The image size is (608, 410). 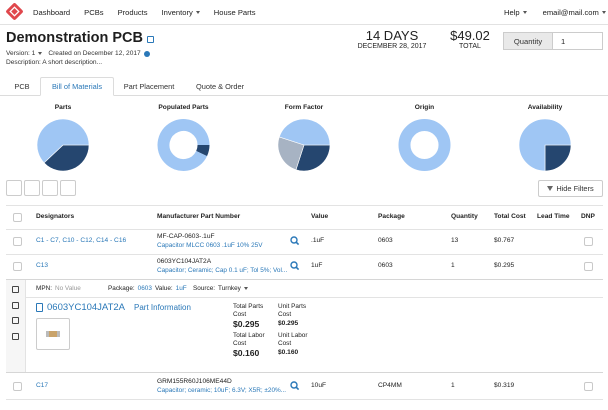 I want to click on package: 0603, so click(x=385, y=265).